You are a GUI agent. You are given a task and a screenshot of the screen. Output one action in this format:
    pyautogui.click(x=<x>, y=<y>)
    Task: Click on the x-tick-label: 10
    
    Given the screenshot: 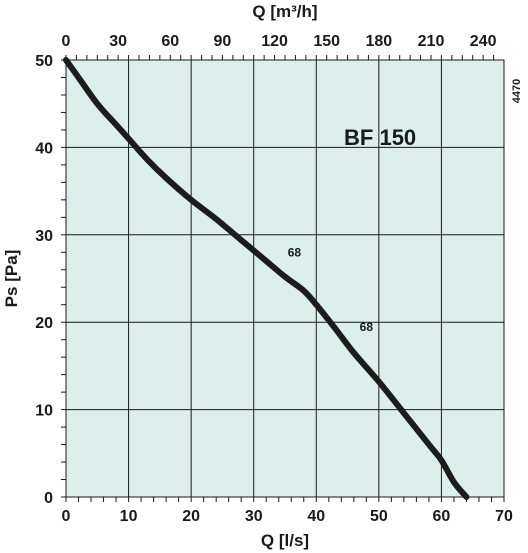 What is the action you would take?
    pyautogui.click(x=129, y=516)
    